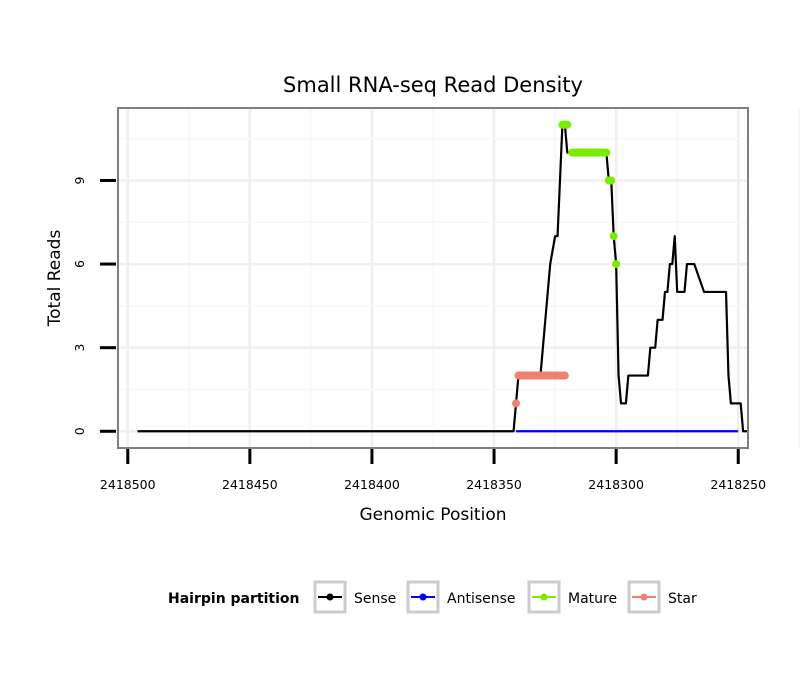 Image resolution: width=810 pixels, height=690 pixels. What do you see at coordinates (738, 484) in the screenshot?
I see `x-tick-label: 2418250` at bounding box center [738, 484].